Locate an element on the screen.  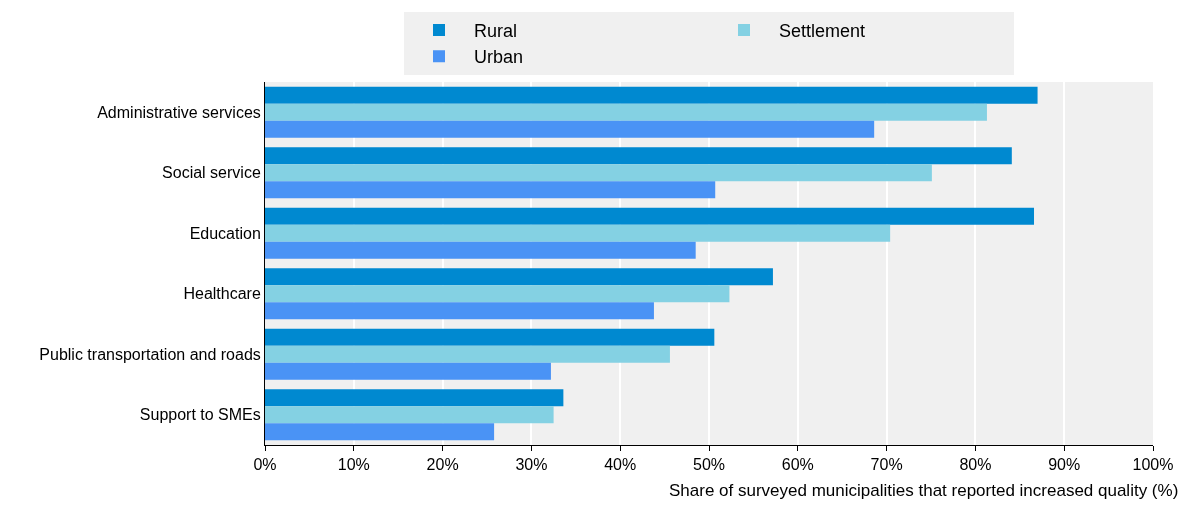
x-tick-label: 60% is located at coordinates (797, 465).